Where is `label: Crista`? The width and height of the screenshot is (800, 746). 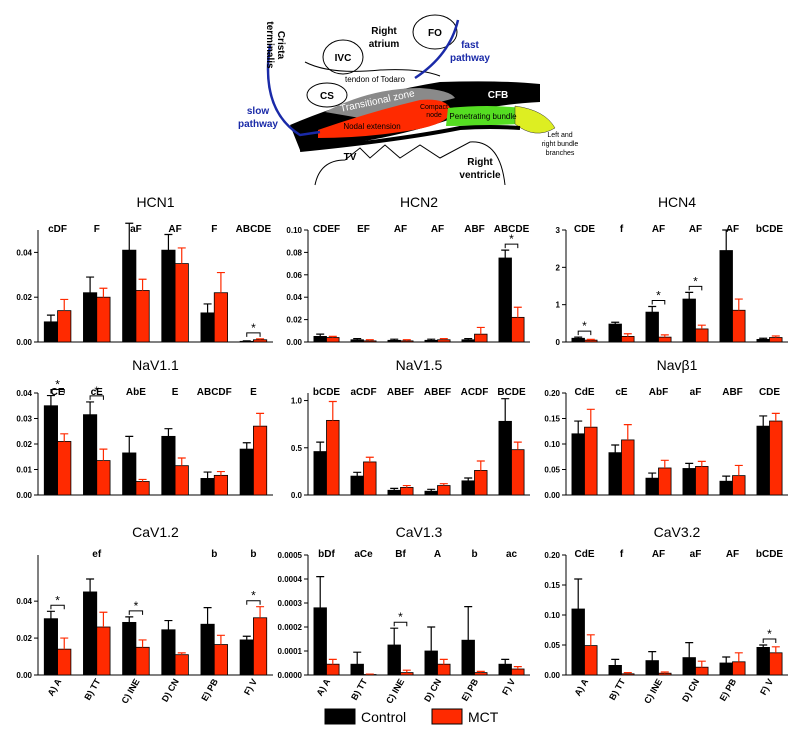 label: Crista is located at coordinates (280, 45).